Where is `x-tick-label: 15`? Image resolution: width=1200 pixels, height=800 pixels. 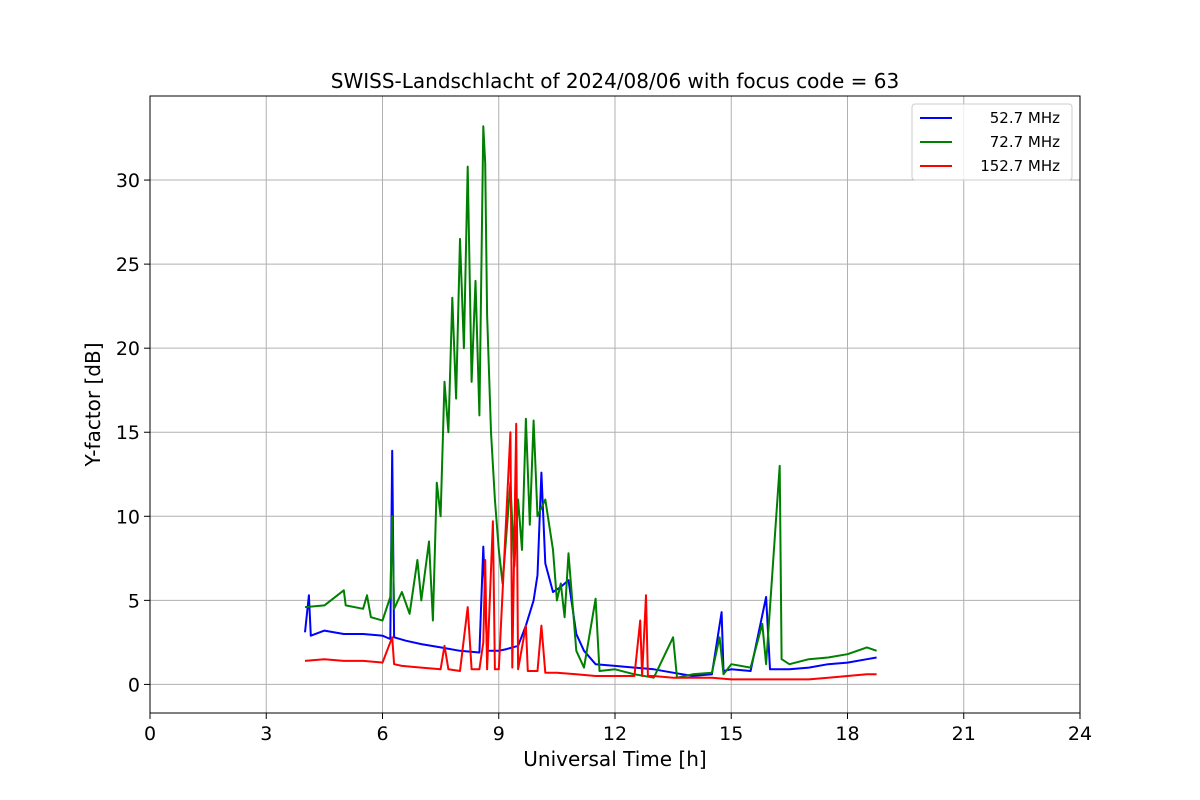
x-tick-label: 15 is located at coordinates (731, 734).